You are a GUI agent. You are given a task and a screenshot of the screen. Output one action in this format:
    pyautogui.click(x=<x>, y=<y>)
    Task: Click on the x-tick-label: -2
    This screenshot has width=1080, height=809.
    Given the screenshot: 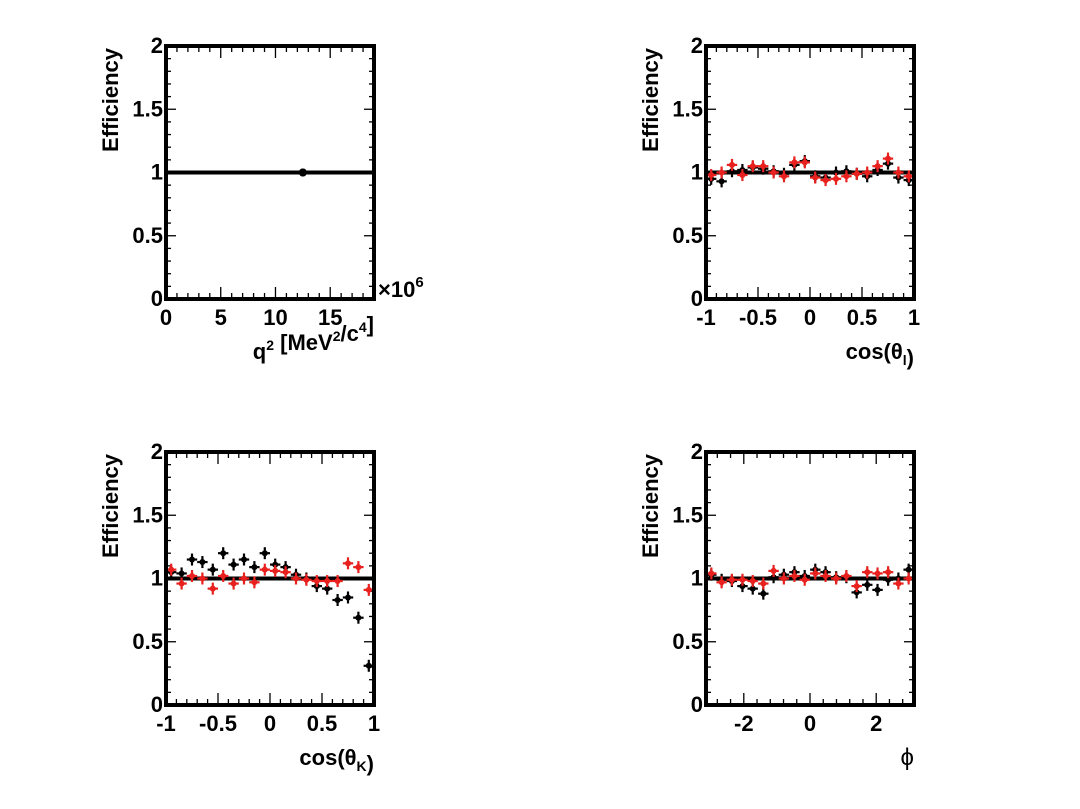 What is the action you would take?
    pyautogui.click(x=744, y=723)
    